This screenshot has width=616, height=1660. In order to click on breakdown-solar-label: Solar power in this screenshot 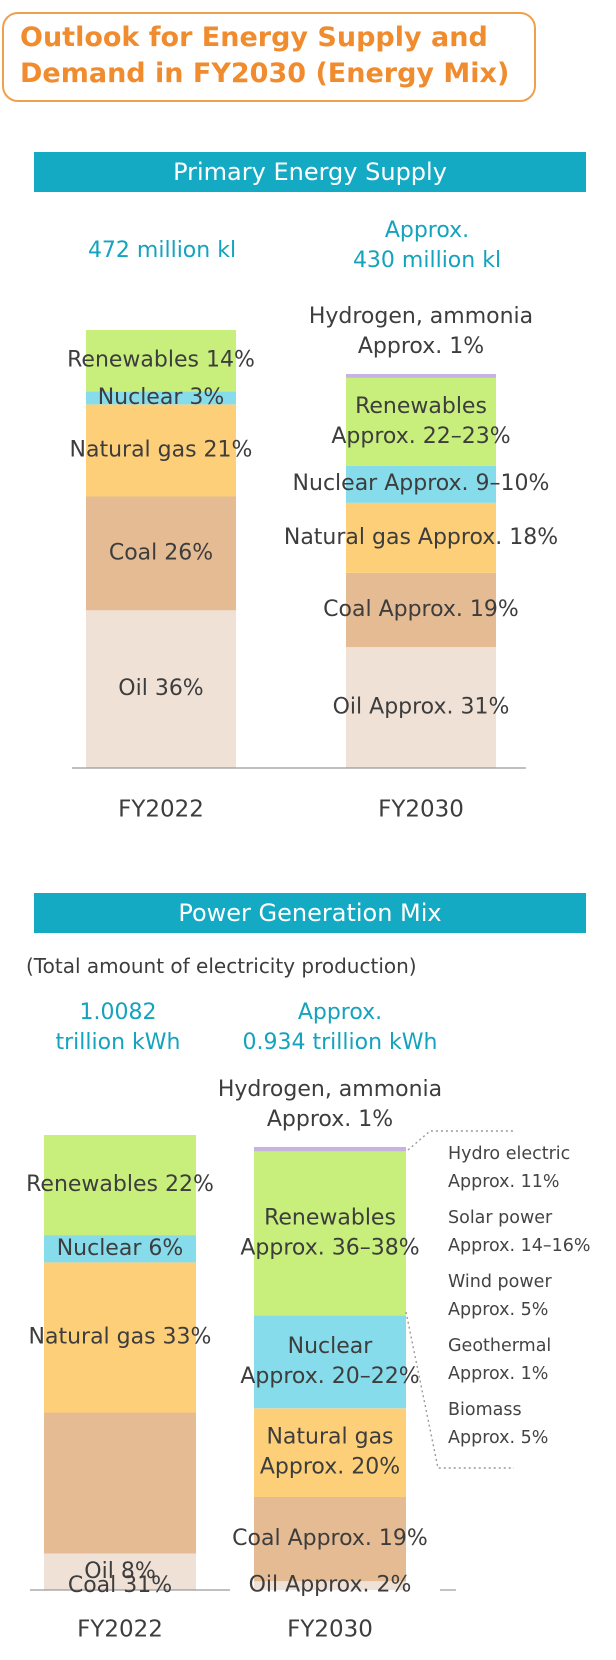, I will do `click(500, 1218)`.